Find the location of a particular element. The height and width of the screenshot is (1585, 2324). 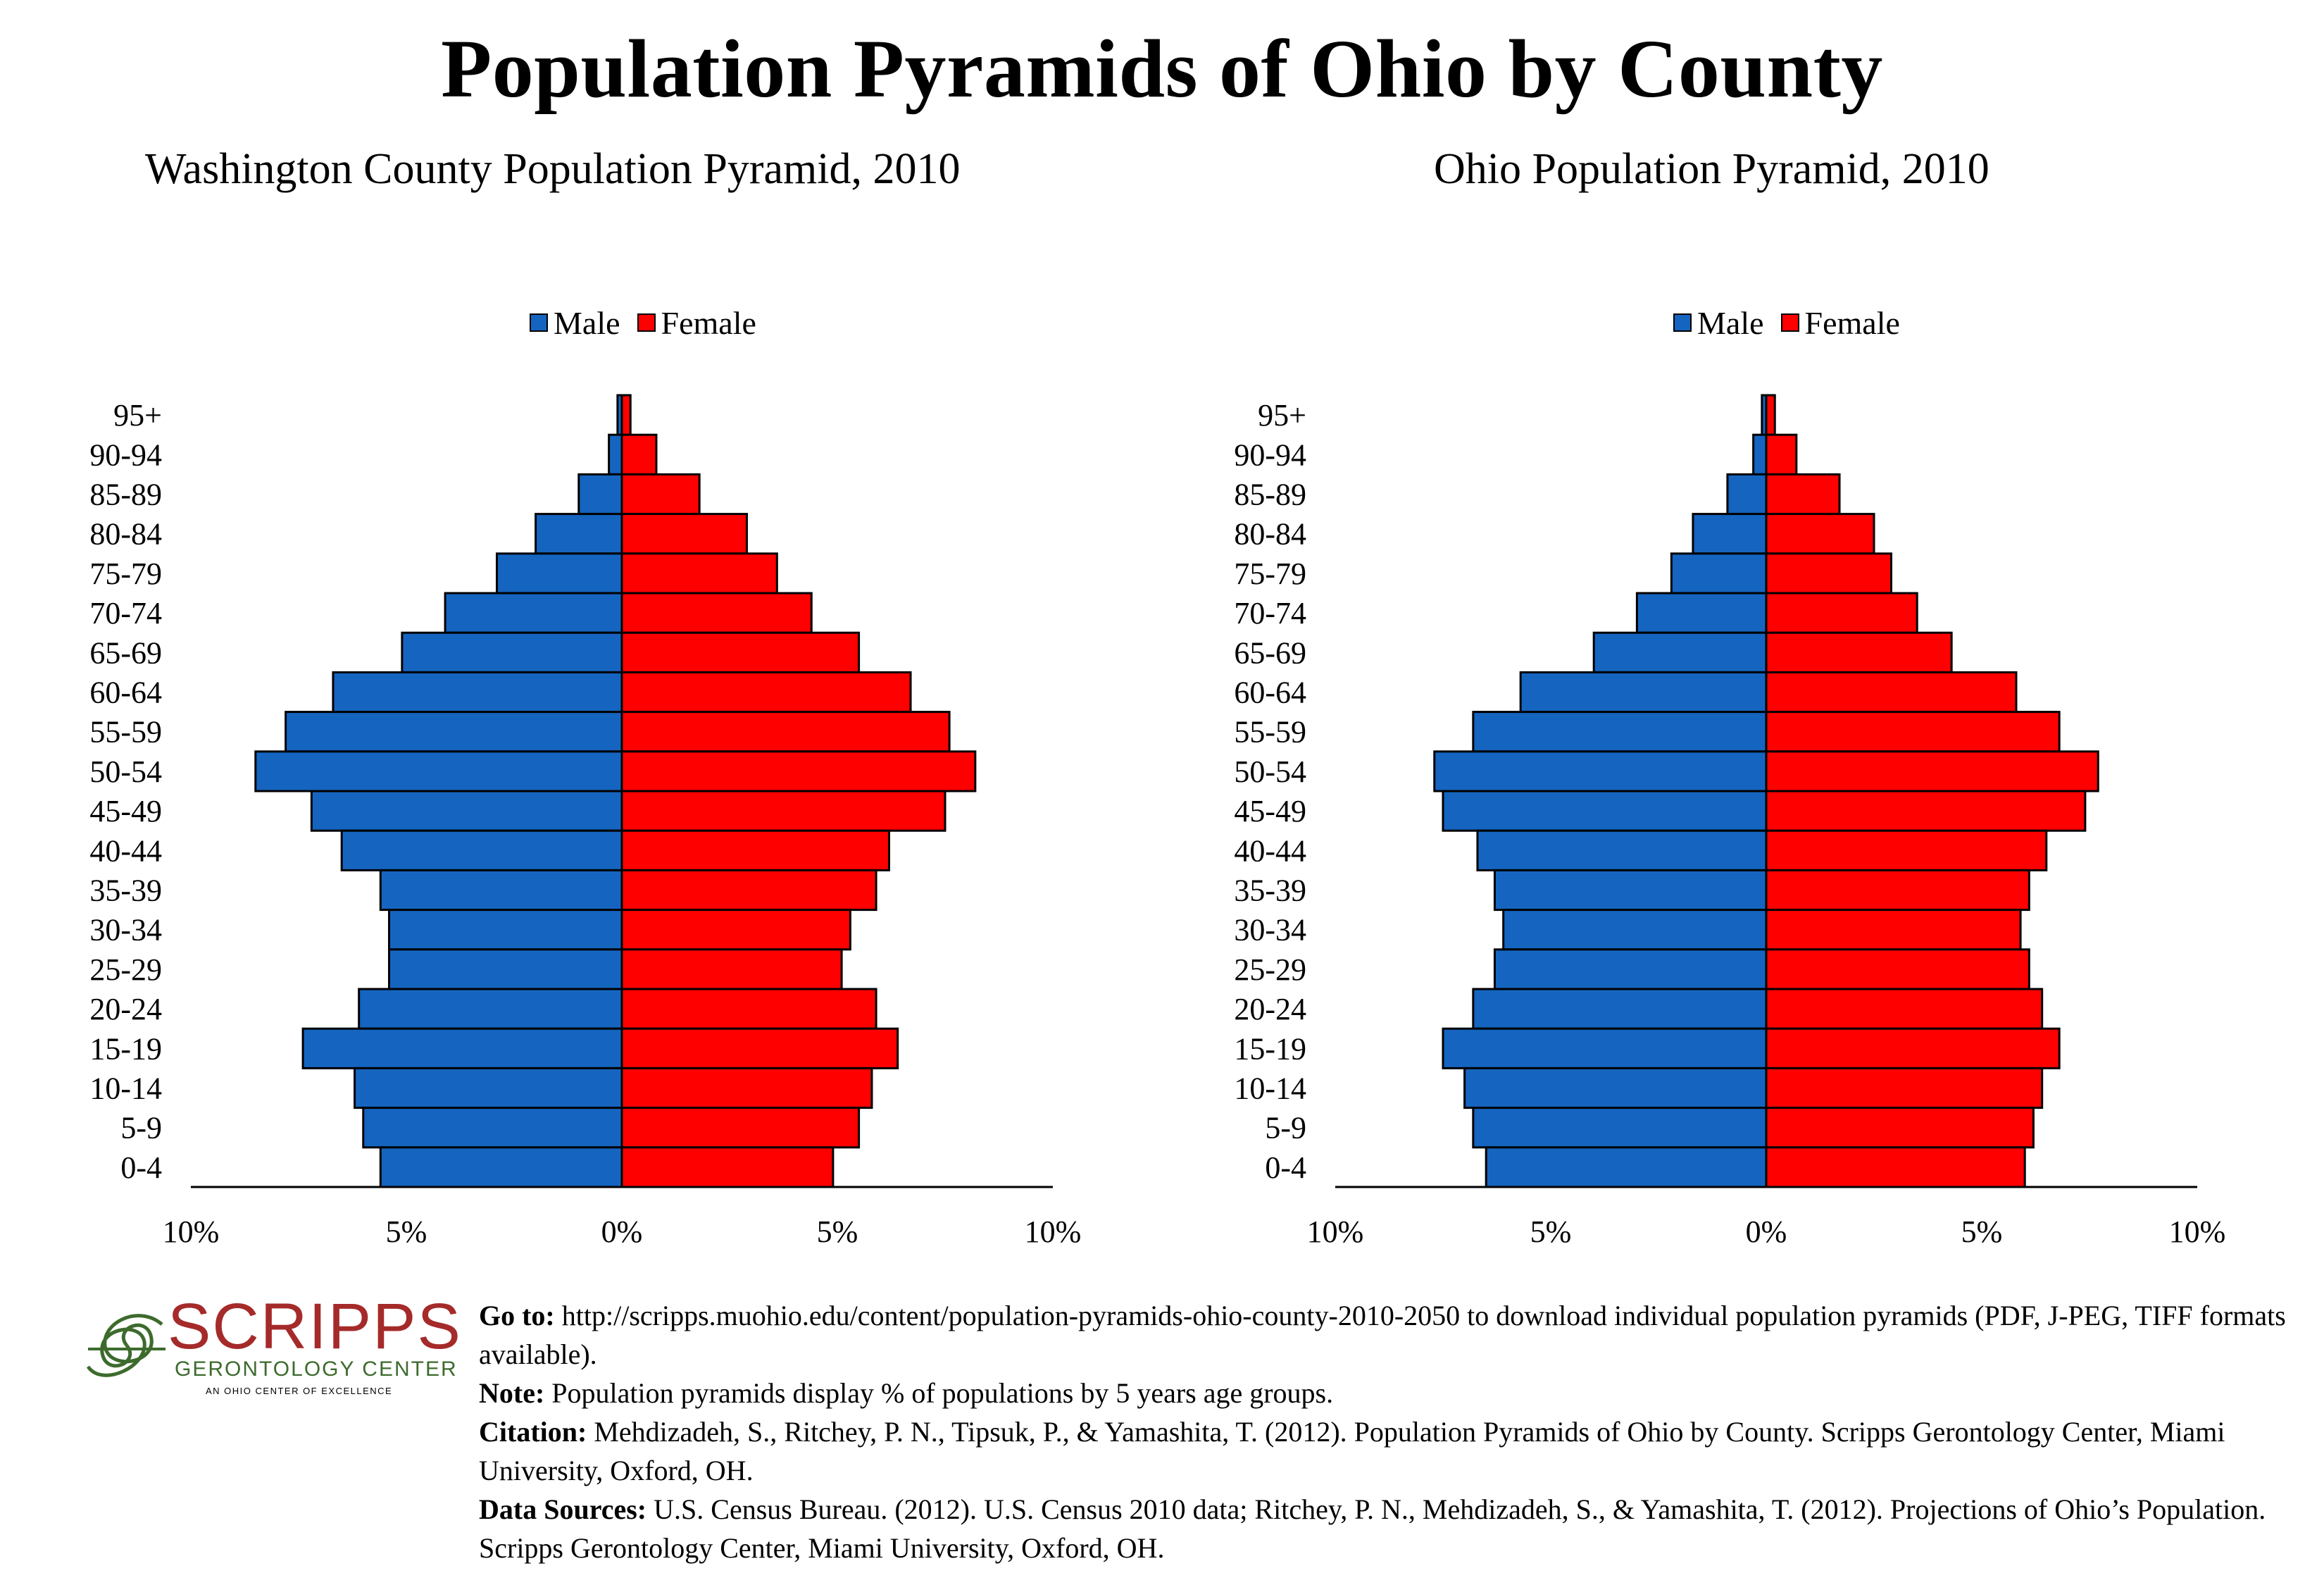

age-group-label: 5-9 is located at coordinates (141, 1128).